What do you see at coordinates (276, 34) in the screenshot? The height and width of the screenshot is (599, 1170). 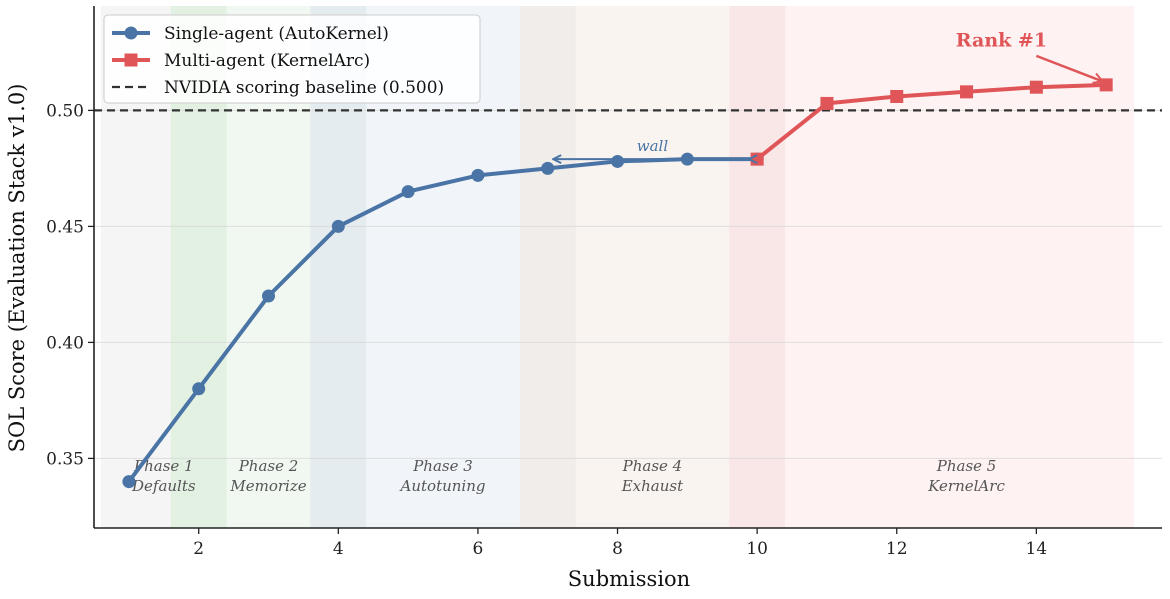 I see `legend-label: Single-agent (AutoKernel)` at bounding box center [276, 34].